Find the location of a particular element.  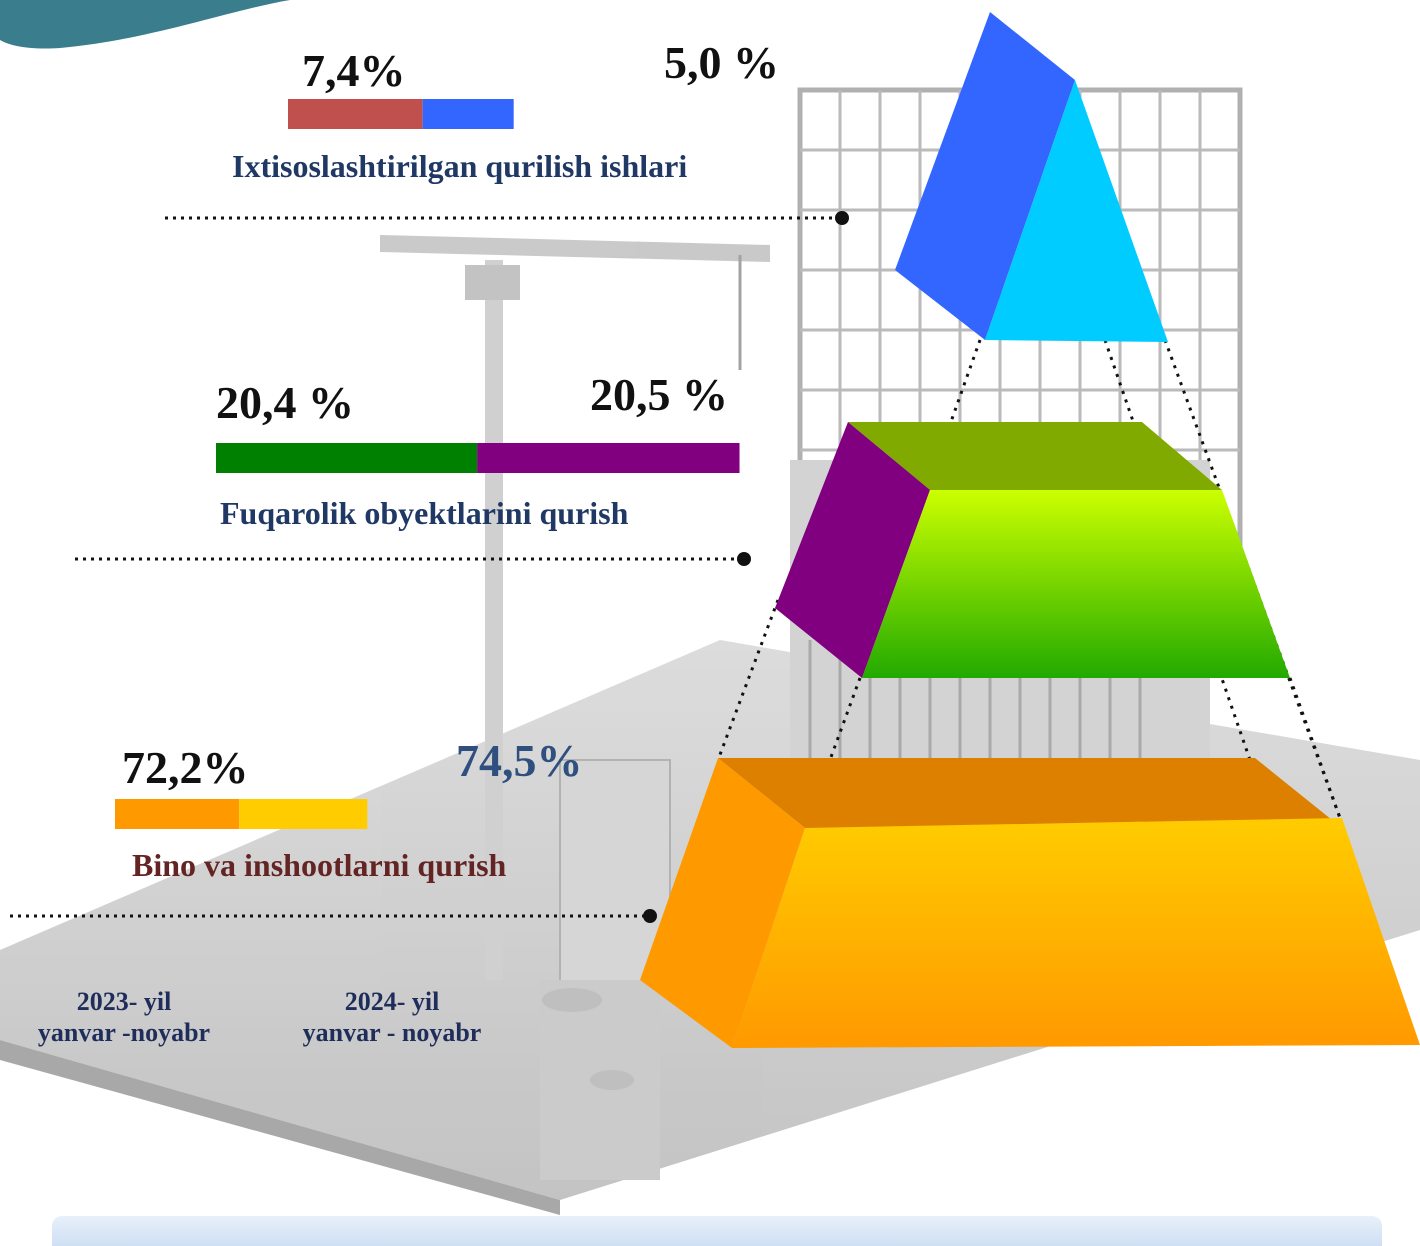

pyramid-top-left-face is located at coordinates (985, 176).